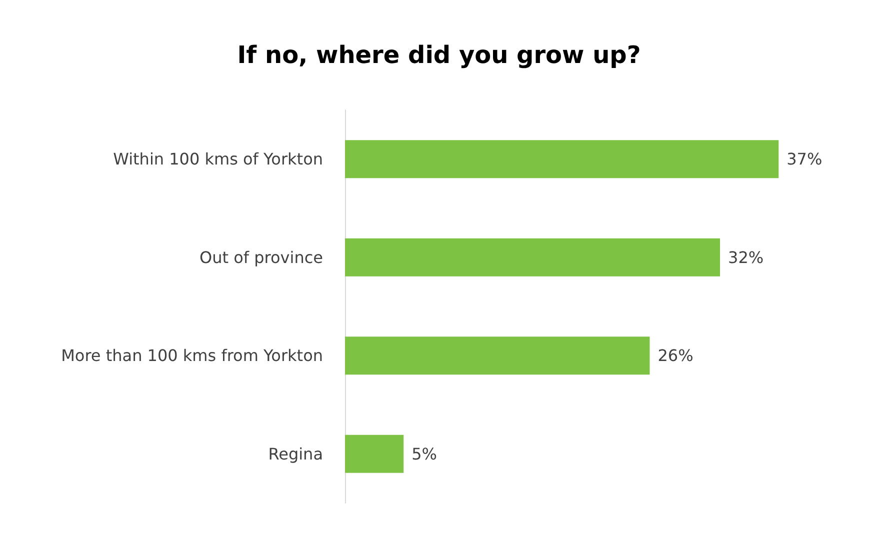 The image size is (878, 533). Describe the element at coordinates (295, 454) in the screenshot. I see `y-tick-label: Regina` at that location.